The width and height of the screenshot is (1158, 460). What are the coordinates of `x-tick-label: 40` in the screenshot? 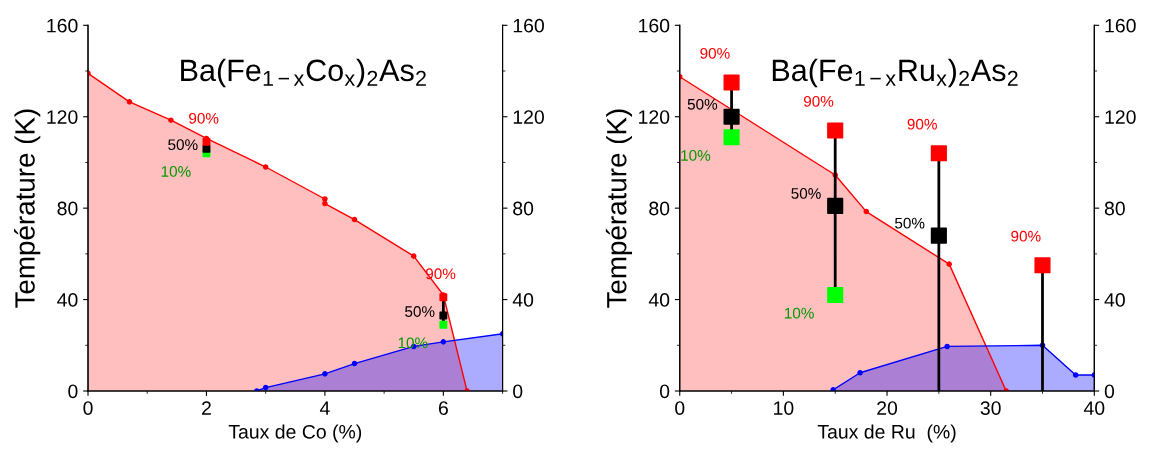 It's located at (1094, 408).